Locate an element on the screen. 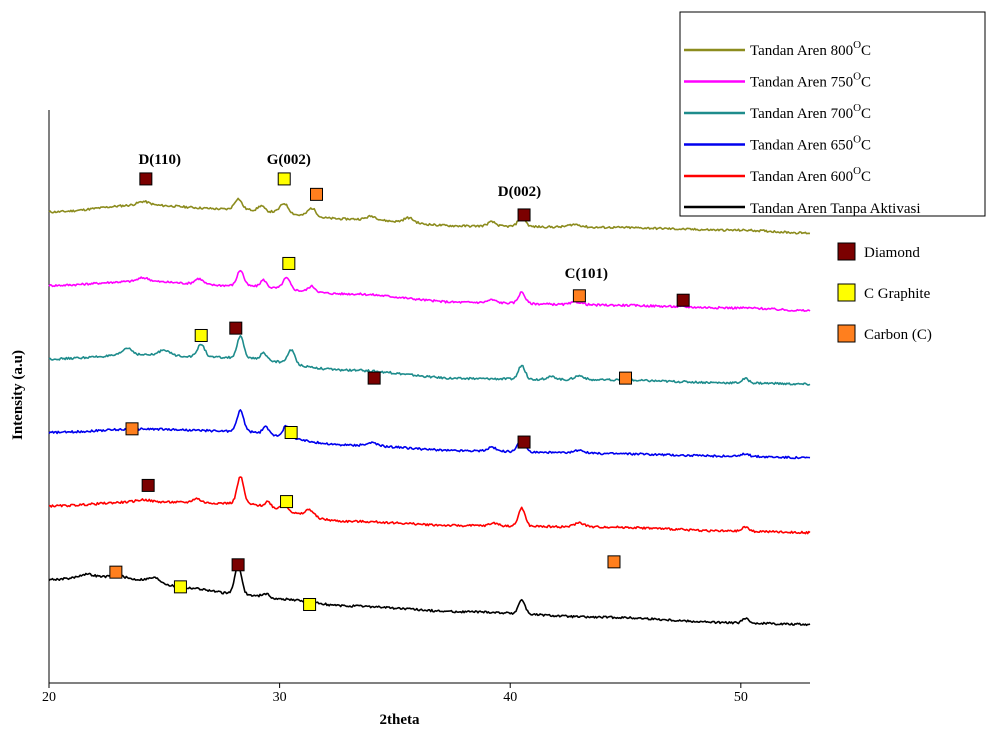 This screenshot has height=731, width=987. legend-label: Tandan Aren 600OC is located at coordinates (810, 175).